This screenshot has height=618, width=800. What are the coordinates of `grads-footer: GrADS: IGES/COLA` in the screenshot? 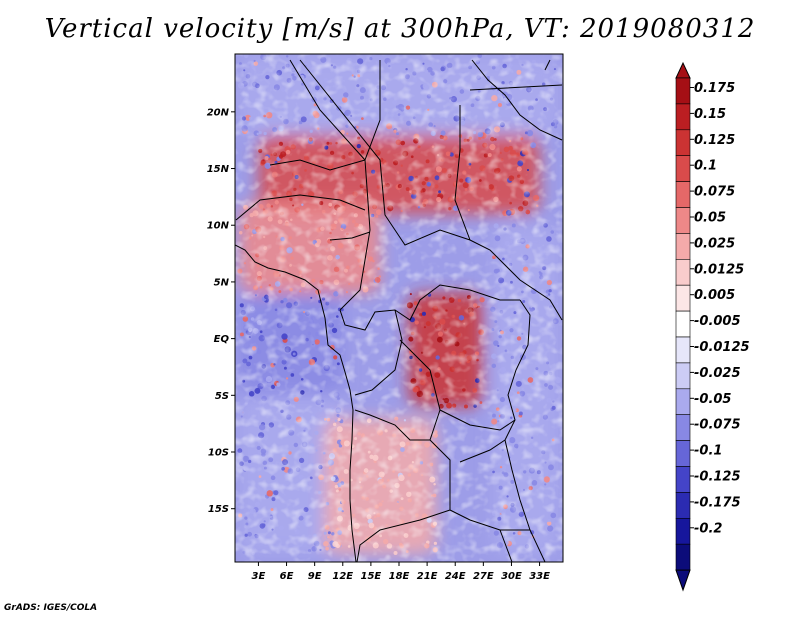 It's located at (51, 608).